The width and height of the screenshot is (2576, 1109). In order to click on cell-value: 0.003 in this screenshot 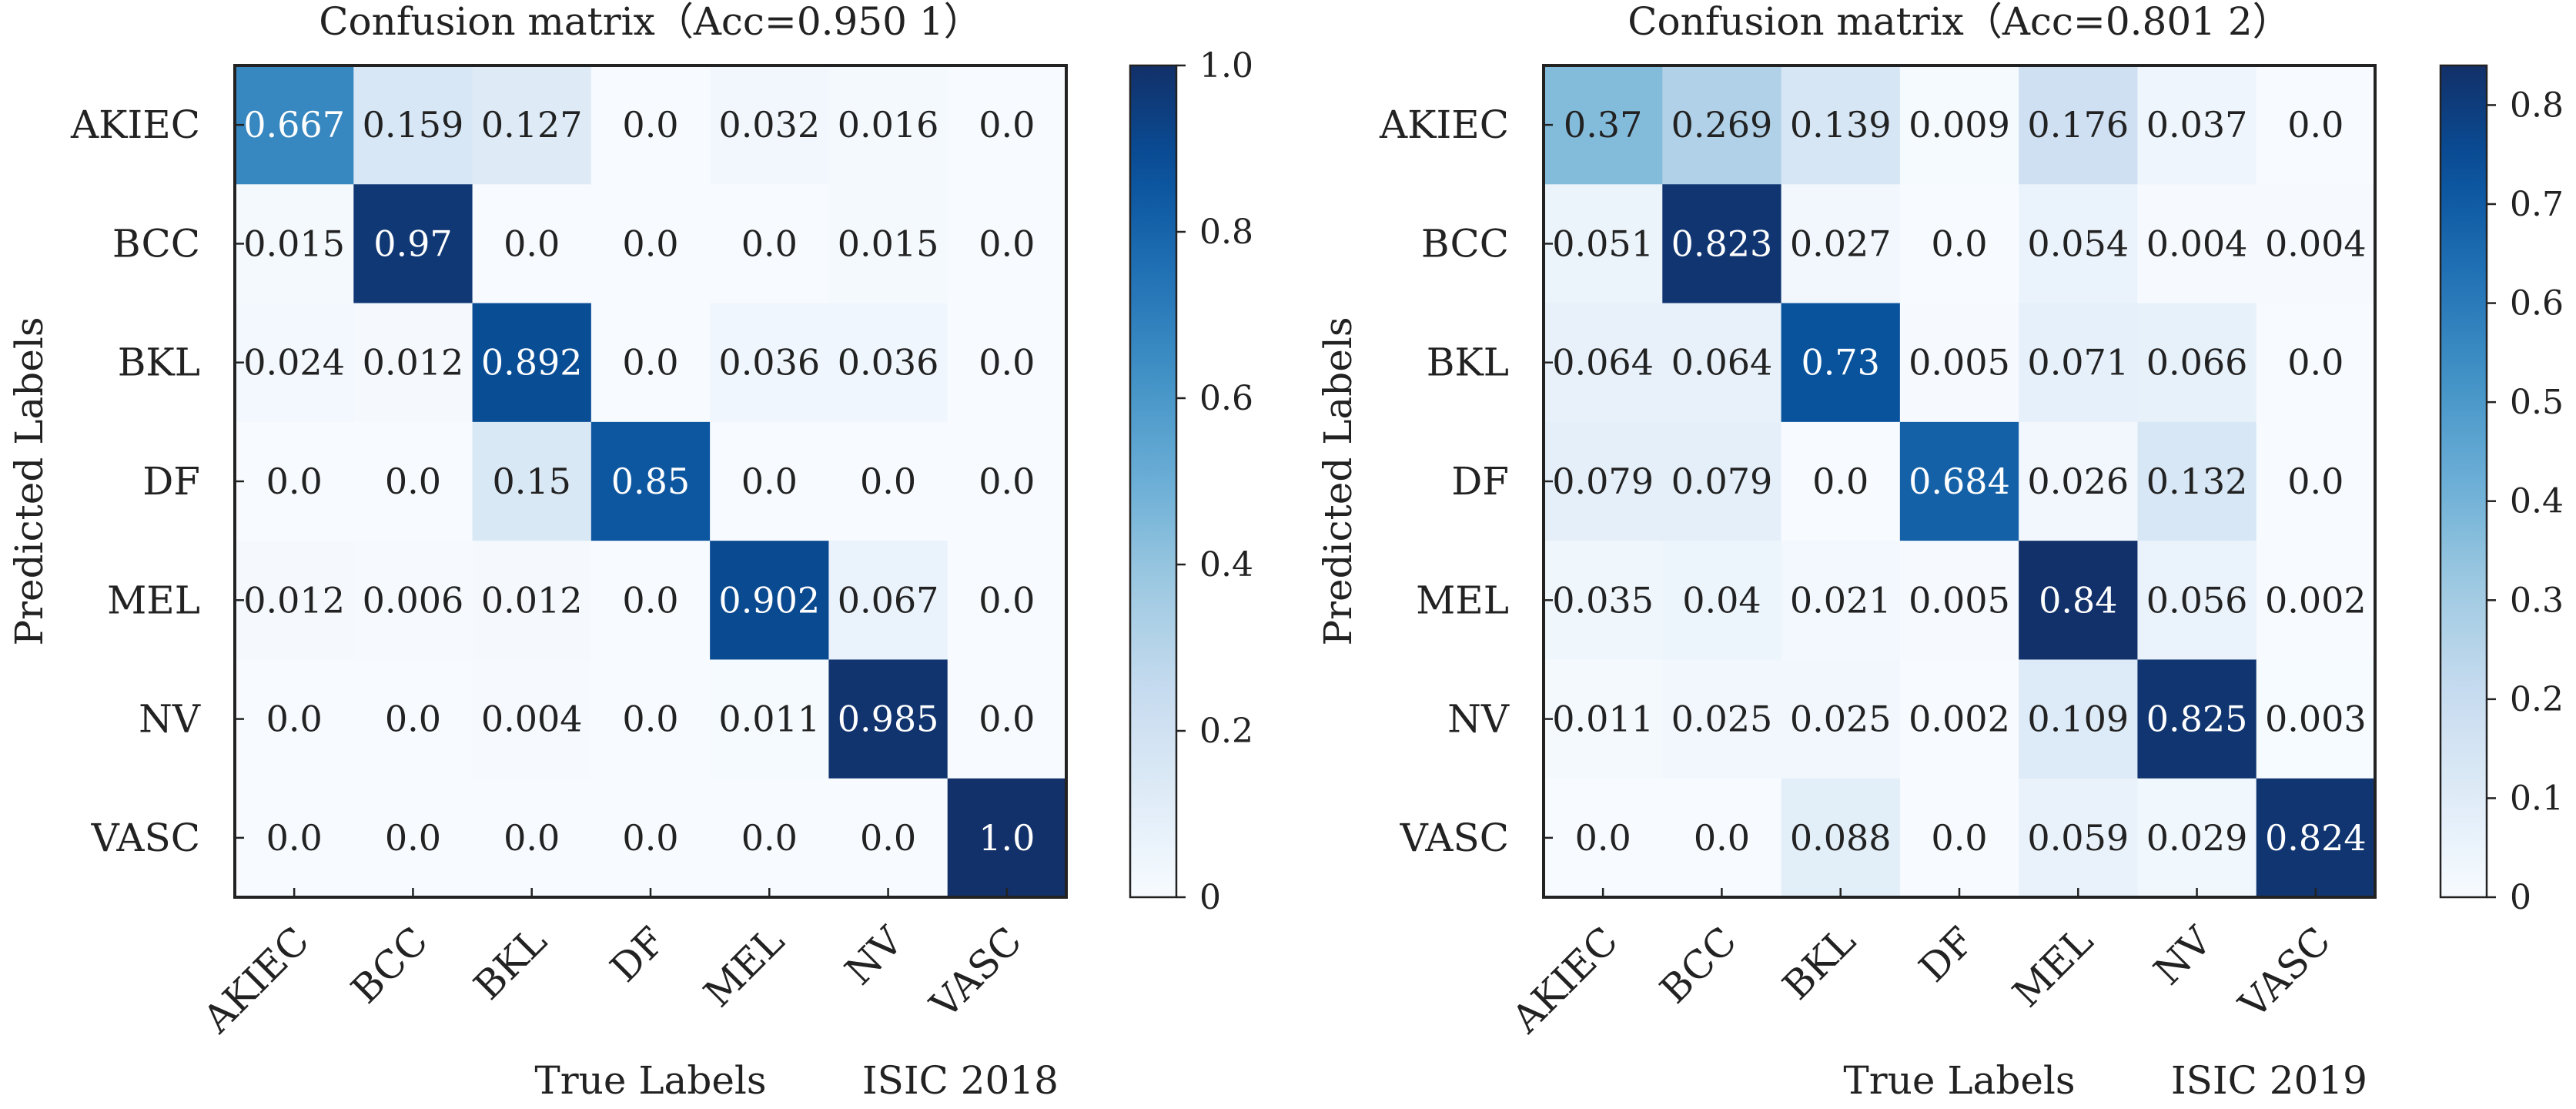, I will do `click(2316, 719)`.